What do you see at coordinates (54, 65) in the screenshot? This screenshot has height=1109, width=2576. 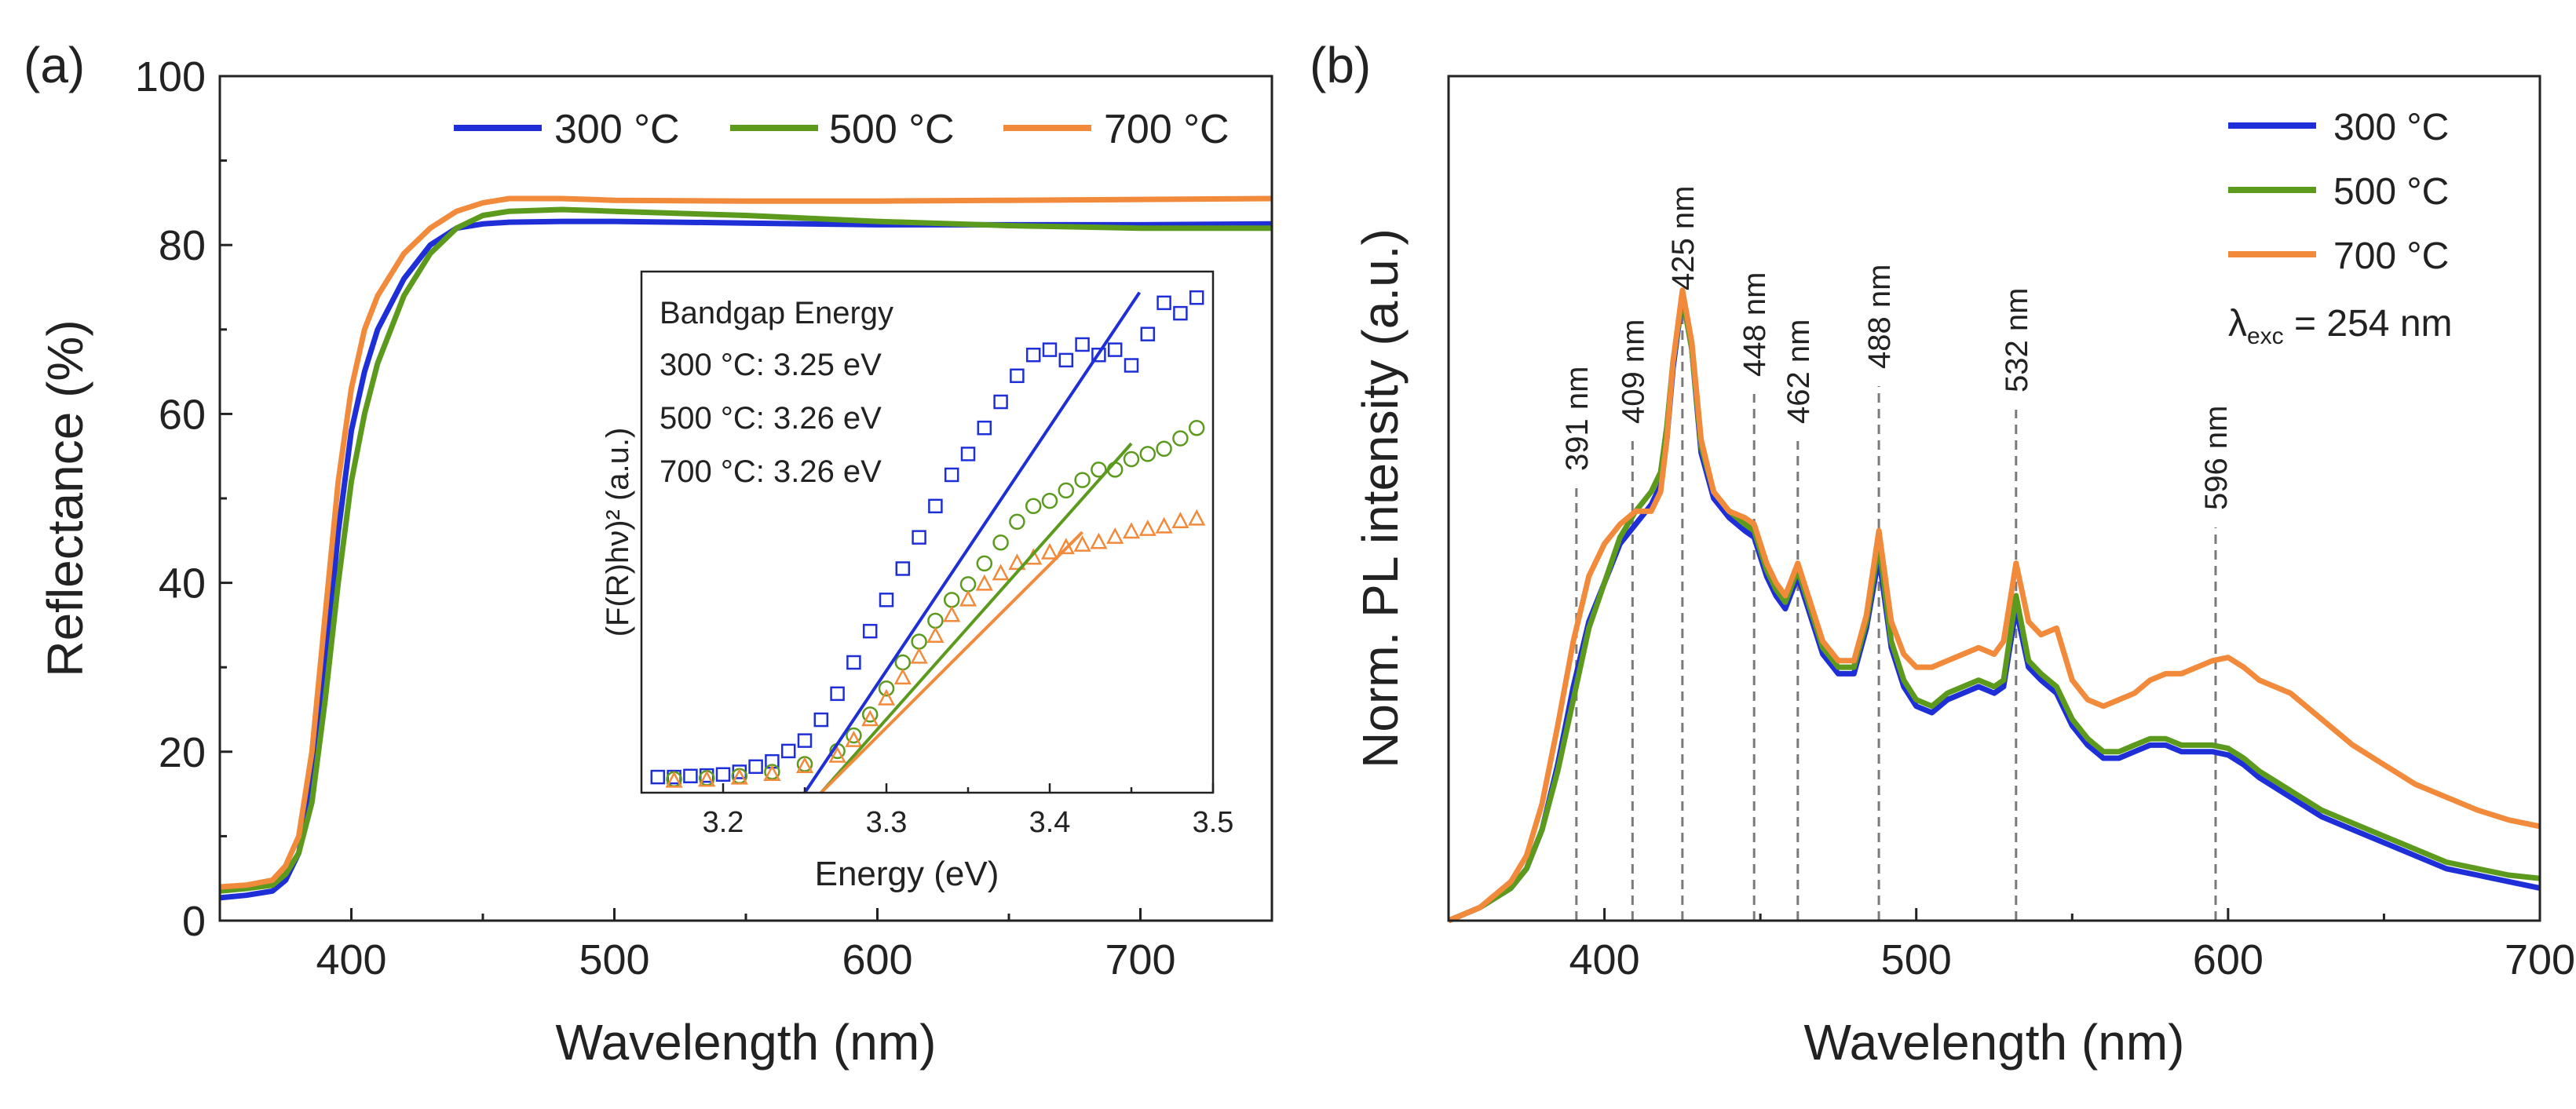 I see `panel-label-a: (a)` at bounding box center [54, 65].